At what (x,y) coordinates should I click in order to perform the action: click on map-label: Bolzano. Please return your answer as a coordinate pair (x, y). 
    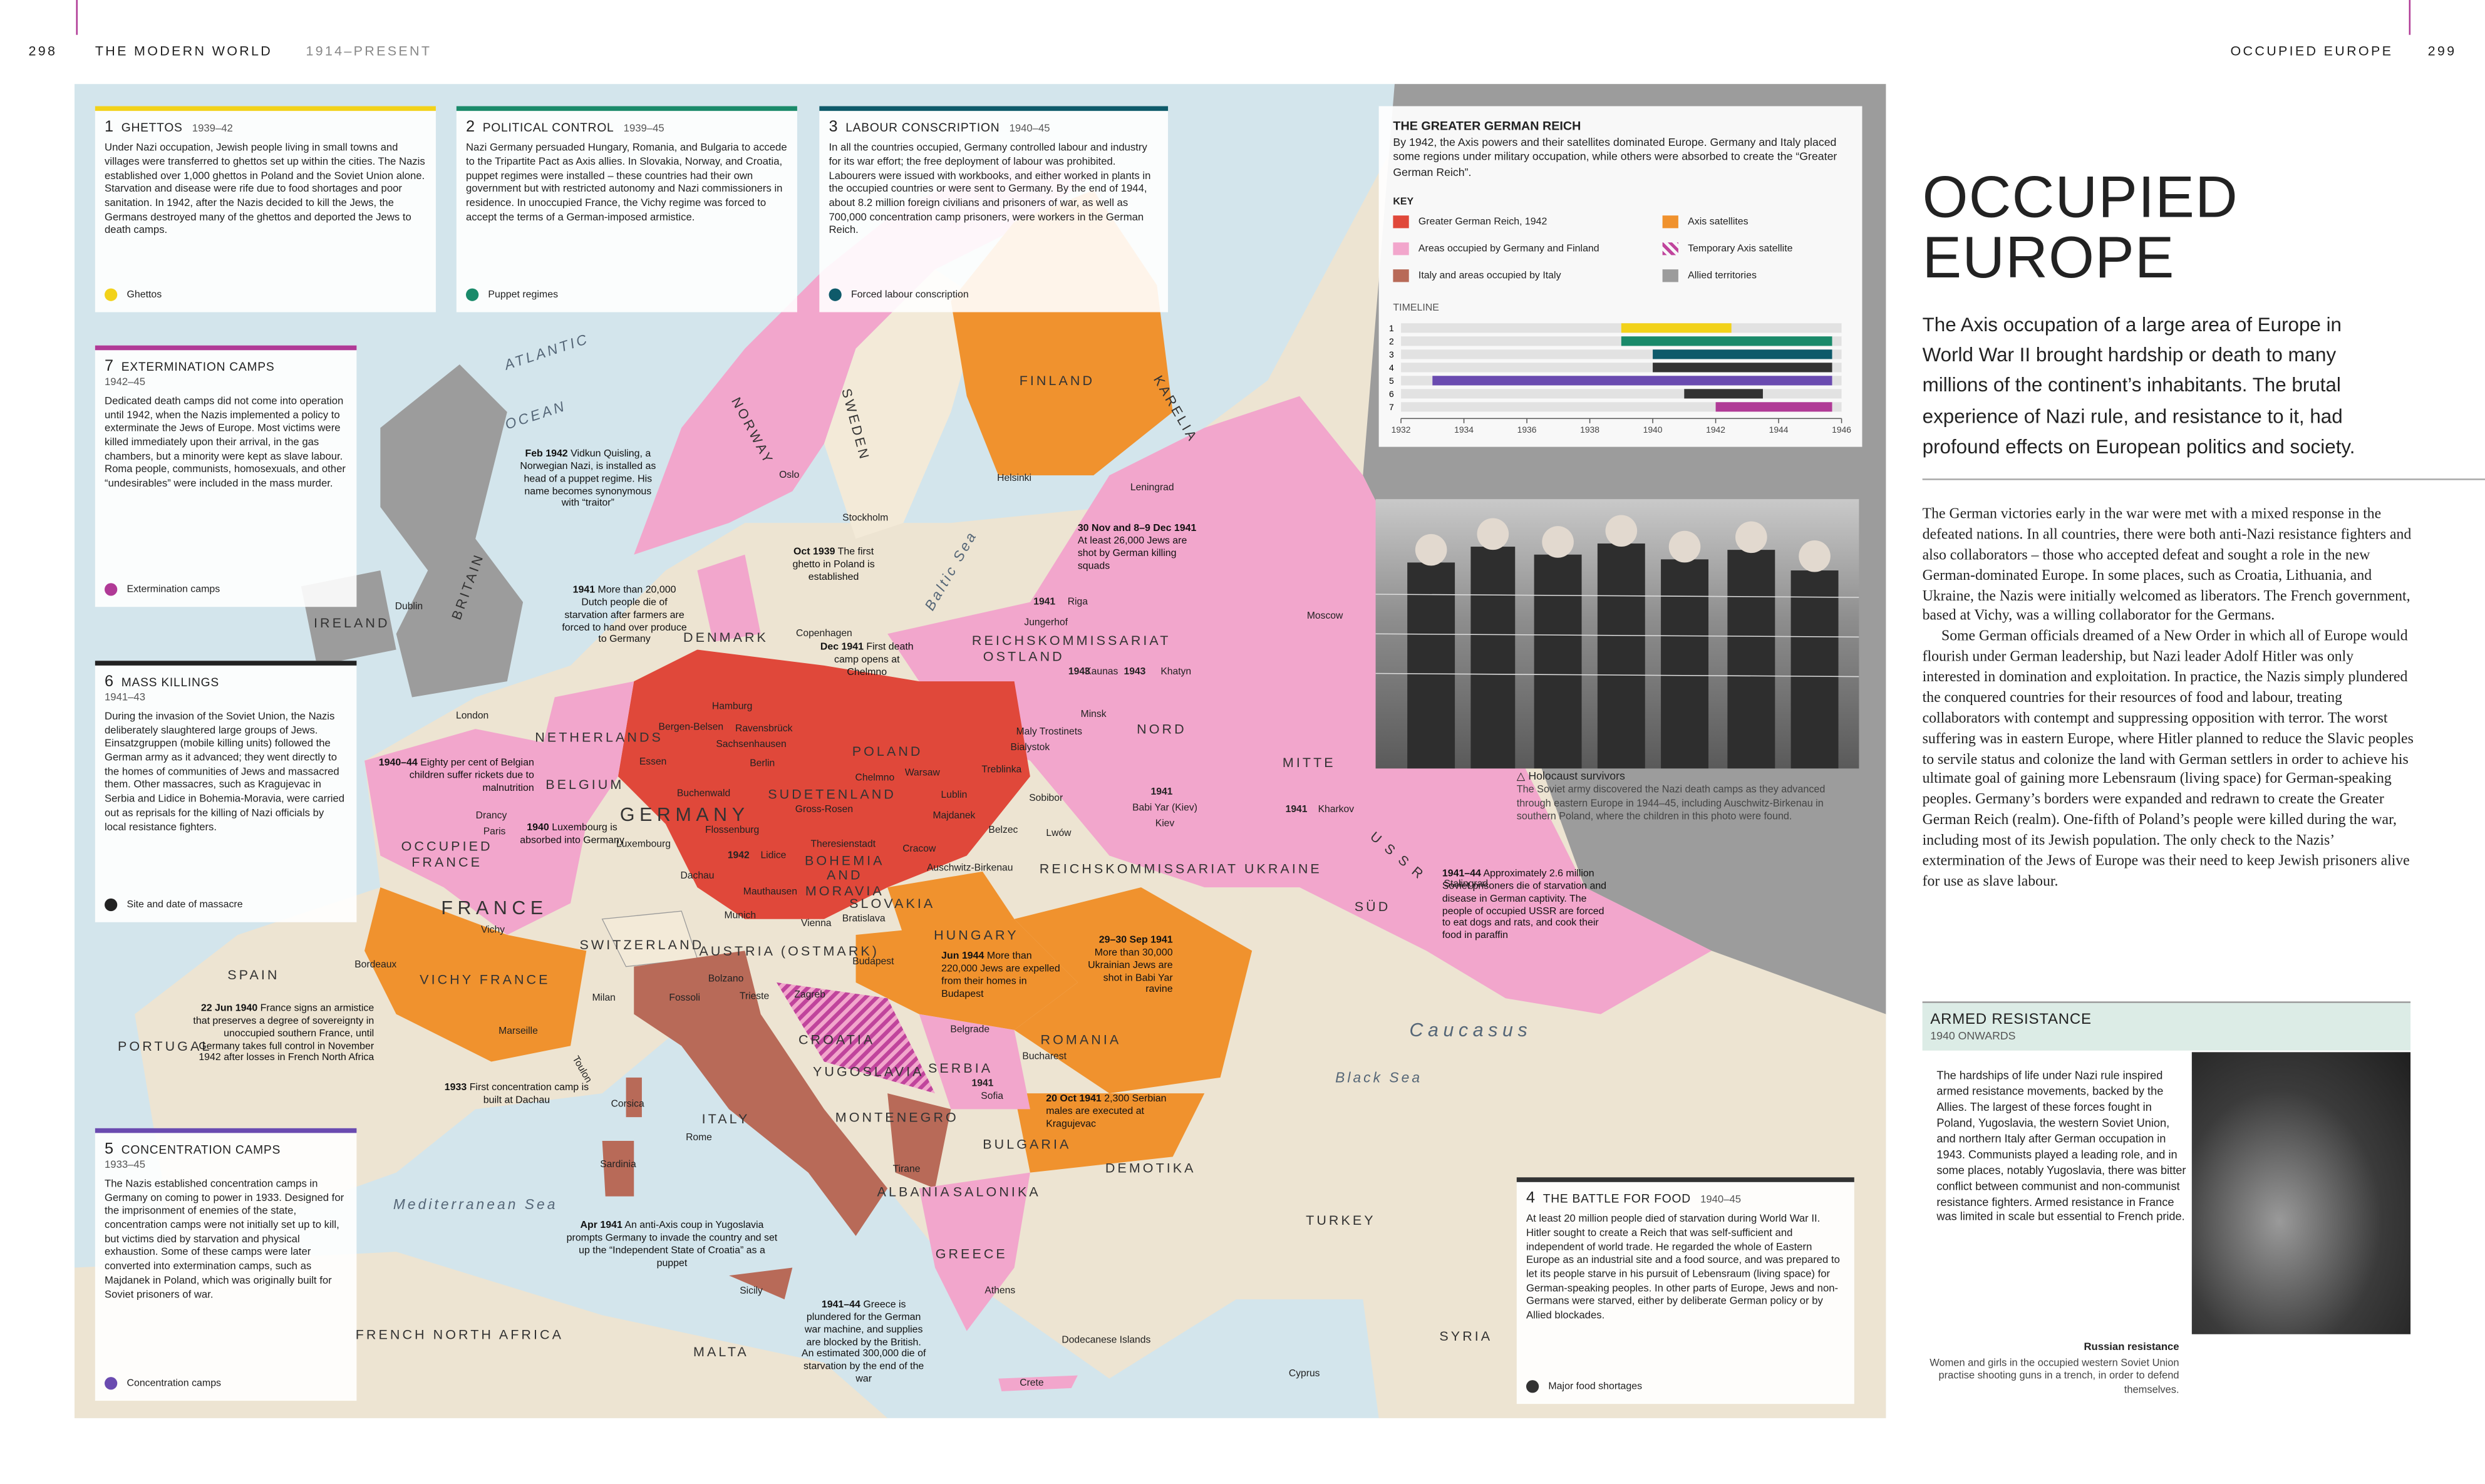
    Looking at the image, I should click on (726, 979).